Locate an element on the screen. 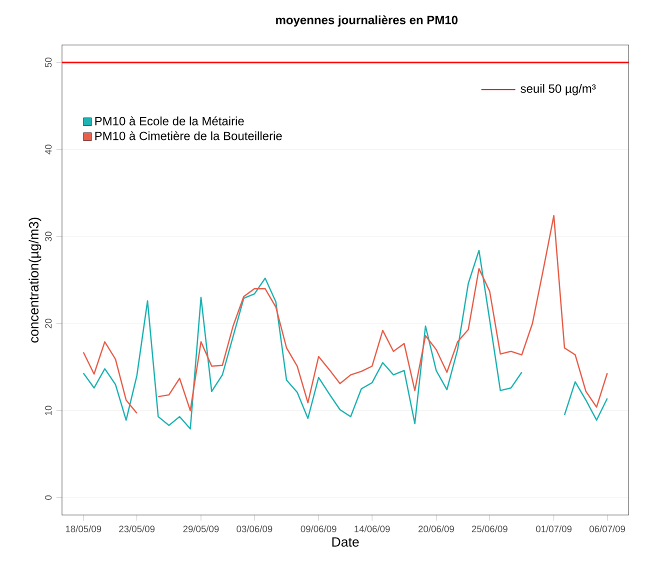 Image resolution: width=662 pixels, height=569 pixels. x-tick-label: 03/06/09 is located at coordinates (254, 528).